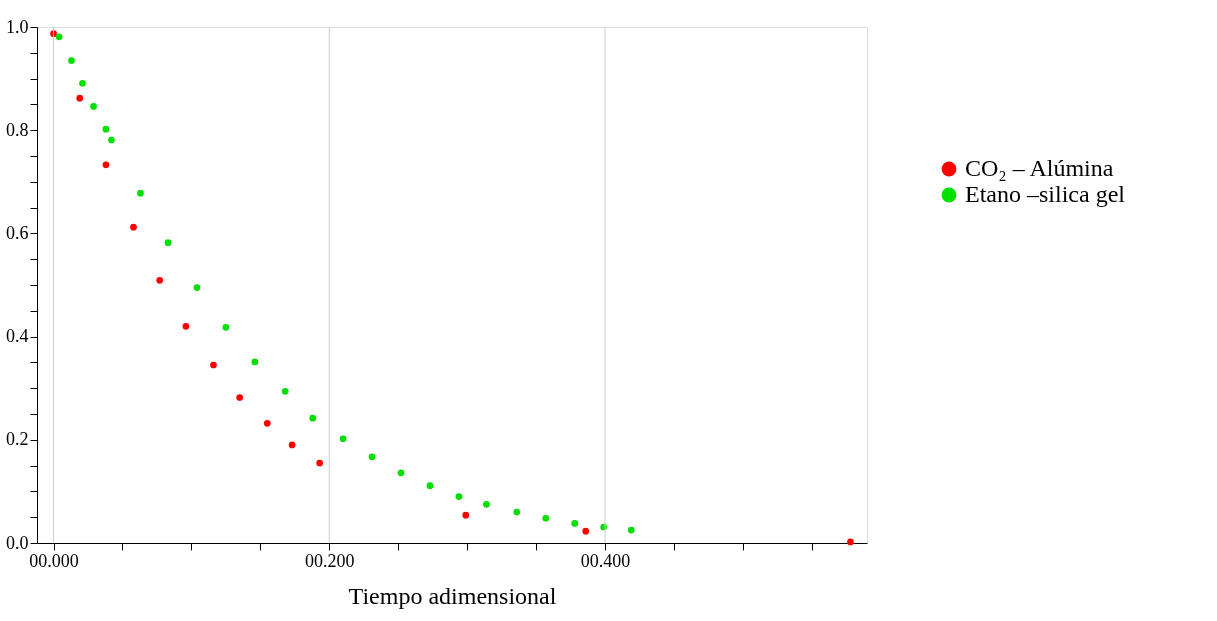 The width and height of the screenshot is (1217, 621). Describe the element at coordinates (17, 336) in the screenshot. I see `y-tick-label: 0.4` at that location.